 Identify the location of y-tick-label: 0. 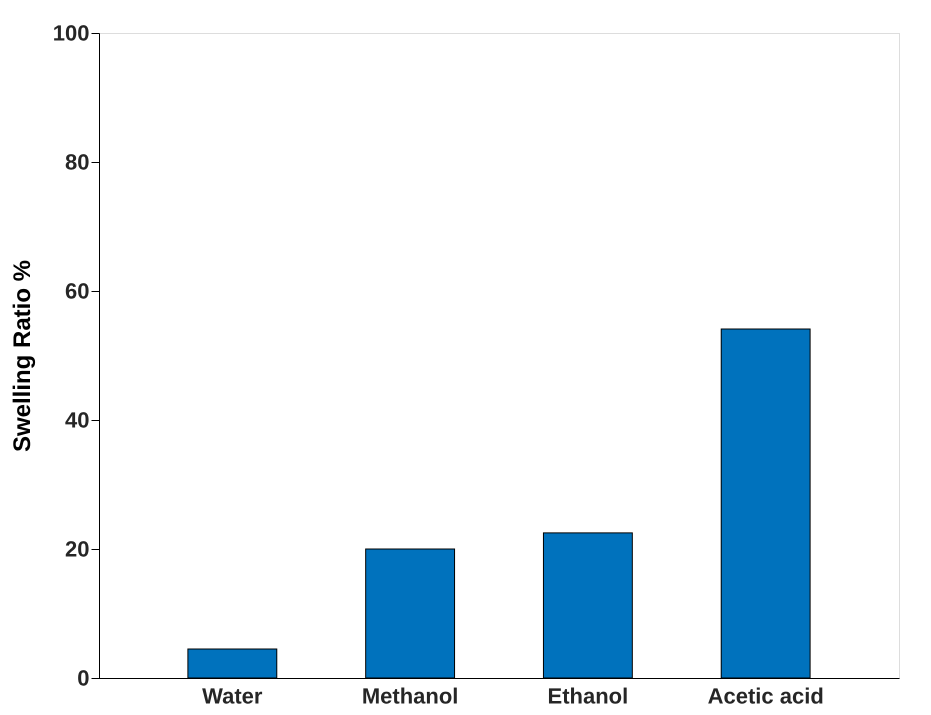
(83, 678).